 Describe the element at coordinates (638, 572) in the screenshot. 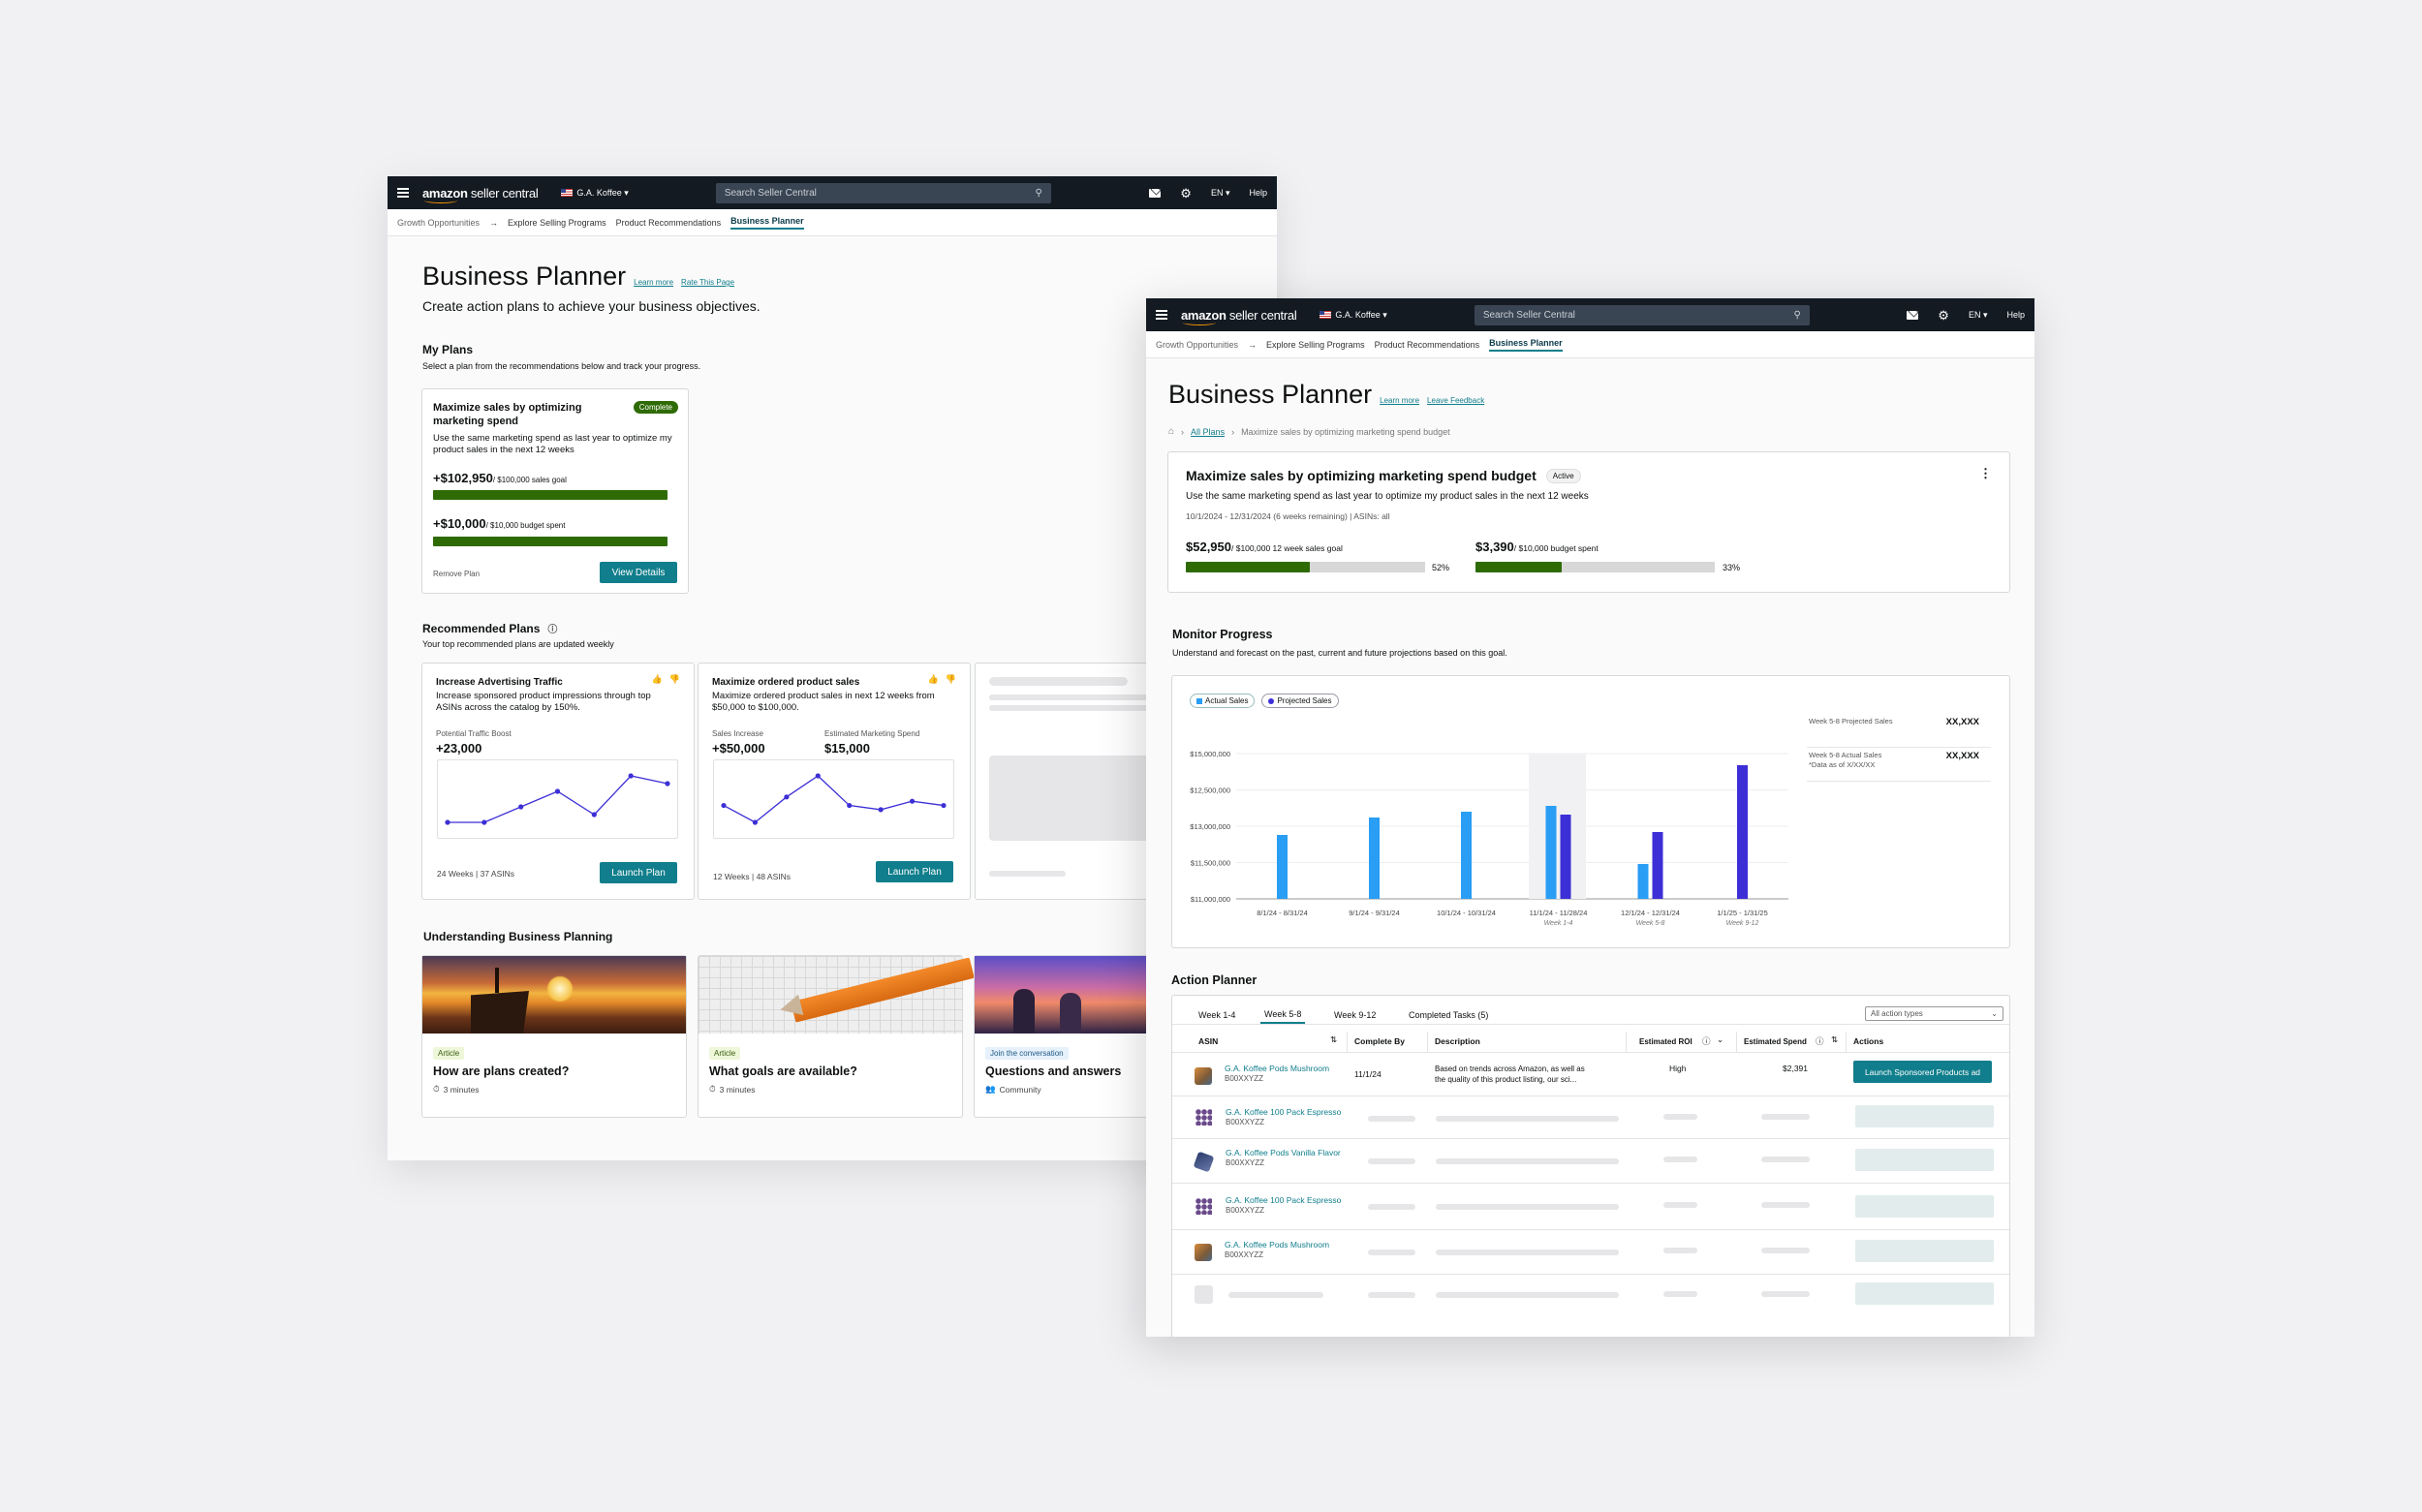

I see `view-details-button: View Details` at that location.